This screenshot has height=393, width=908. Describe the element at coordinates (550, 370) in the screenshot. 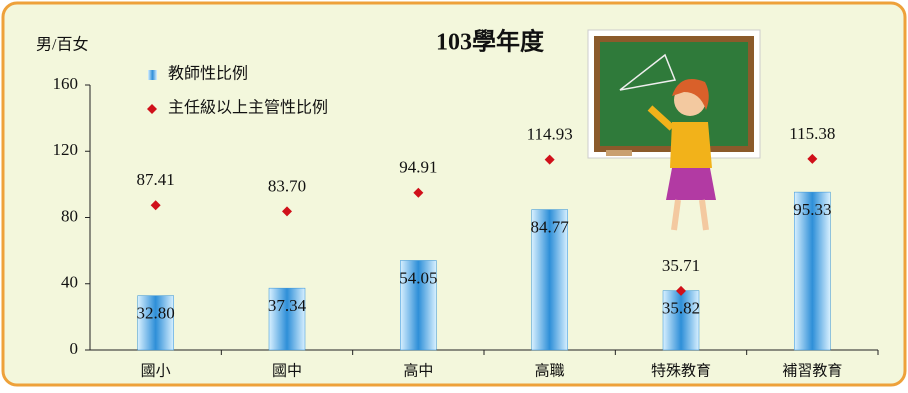

I see `x-tick-label: 高職` at that location.